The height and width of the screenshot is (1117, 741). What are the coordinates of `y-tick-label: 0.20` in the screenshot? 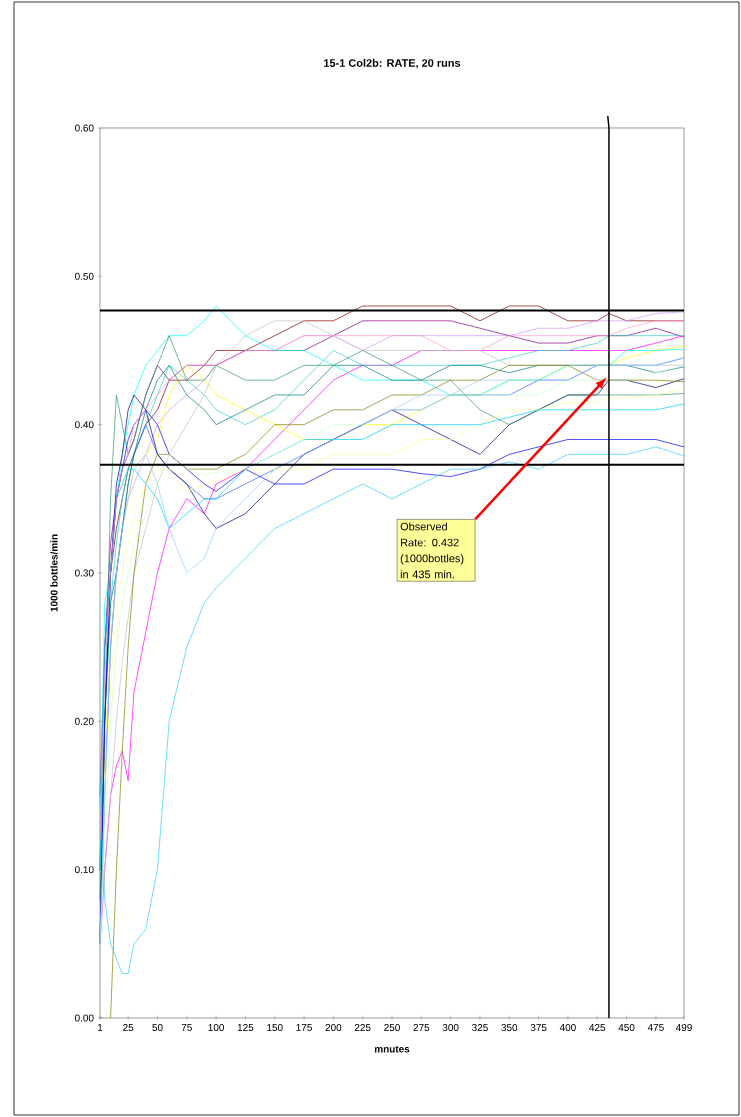 It's located at (84, 721).